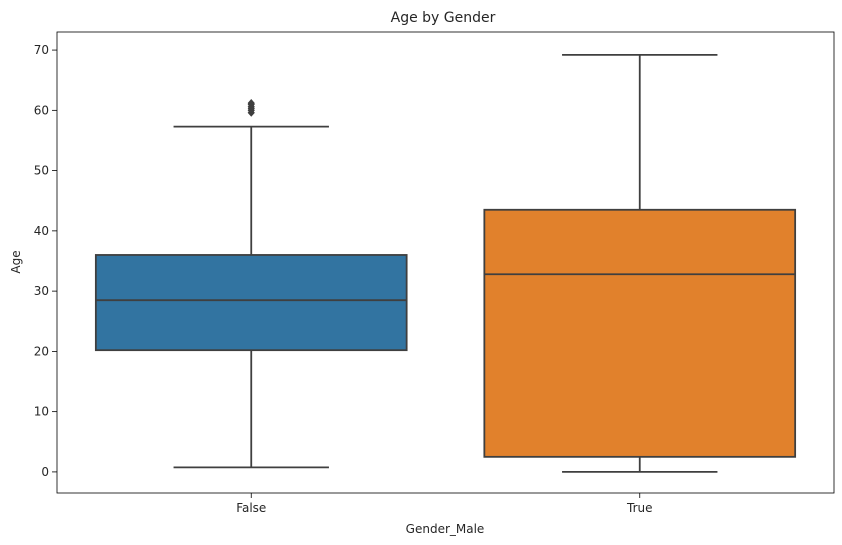 The image size is (842, 545). What do you see at coordinates (41, 291) in the screenshot?
I see `y-tick-label: 30` at bounding box center [41, 291].